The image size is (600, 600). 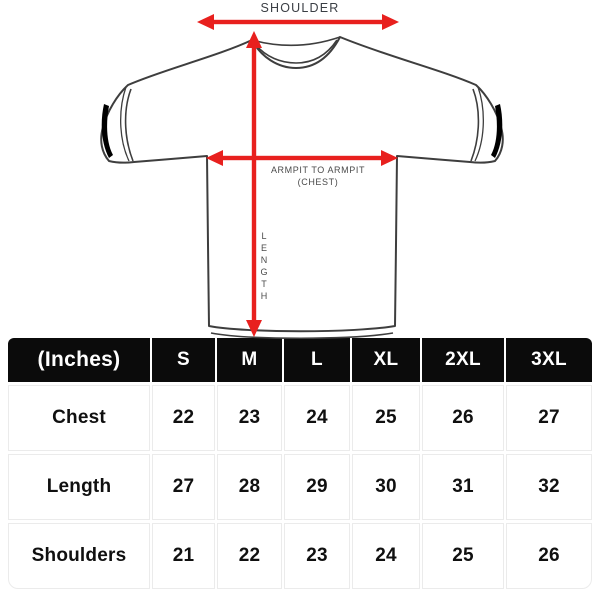 What do you see at coordinates (129, 125) in the screenshot?
I see `left-cuff-seam` at bounding box center [129, 125].